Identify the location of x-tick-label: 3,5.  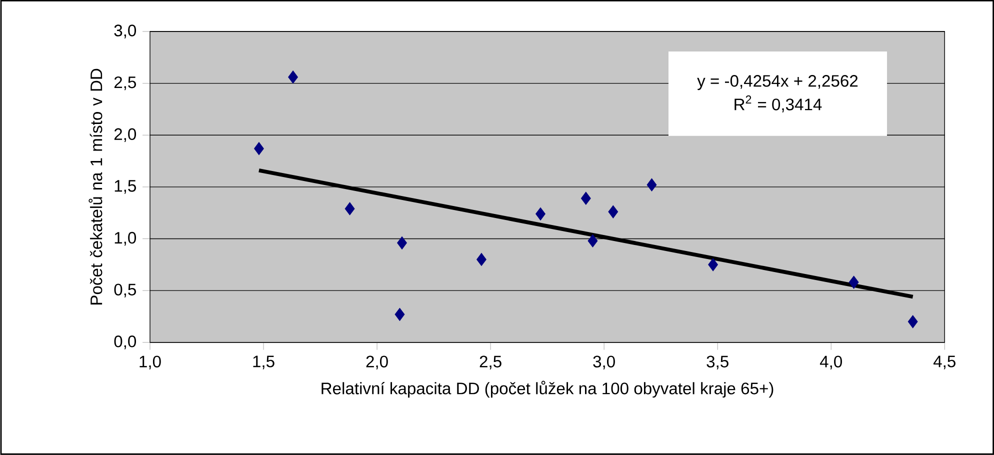
(717, 363).